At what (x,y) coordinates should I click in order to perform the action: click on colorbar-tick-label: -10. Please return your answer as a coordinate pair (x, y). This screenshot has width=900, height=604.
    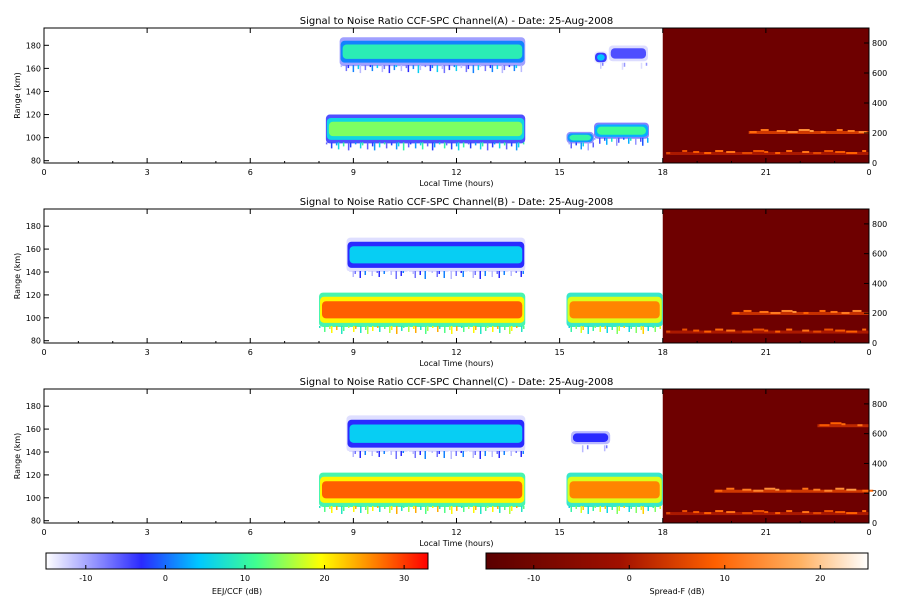
    Looking at the image, I should click on (533, 578).